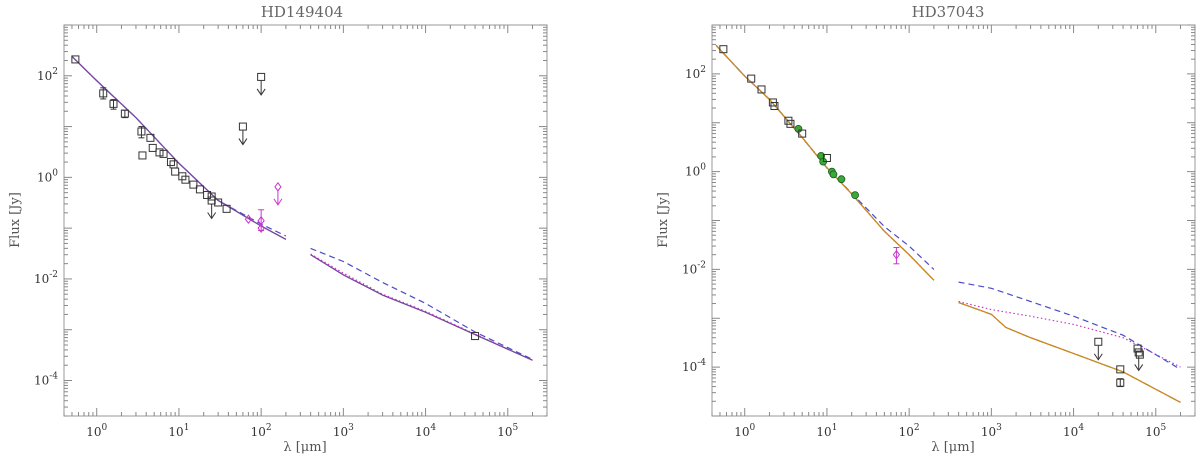 The image size is (1200, 460). What do you see at coordinates (917, 428) in the screenshot?
I see `x-tick-exponent: 2` at bounding box center [917, 428].